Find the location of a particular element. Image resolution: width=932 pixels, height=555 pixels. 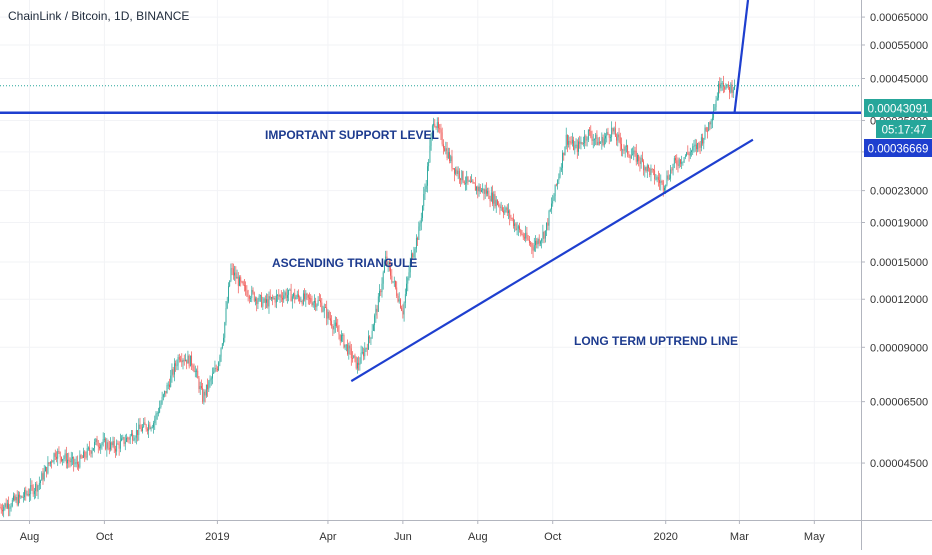

triangle-annotation: ASCENDING TRIANGULE is located at coordinates (344, 263).